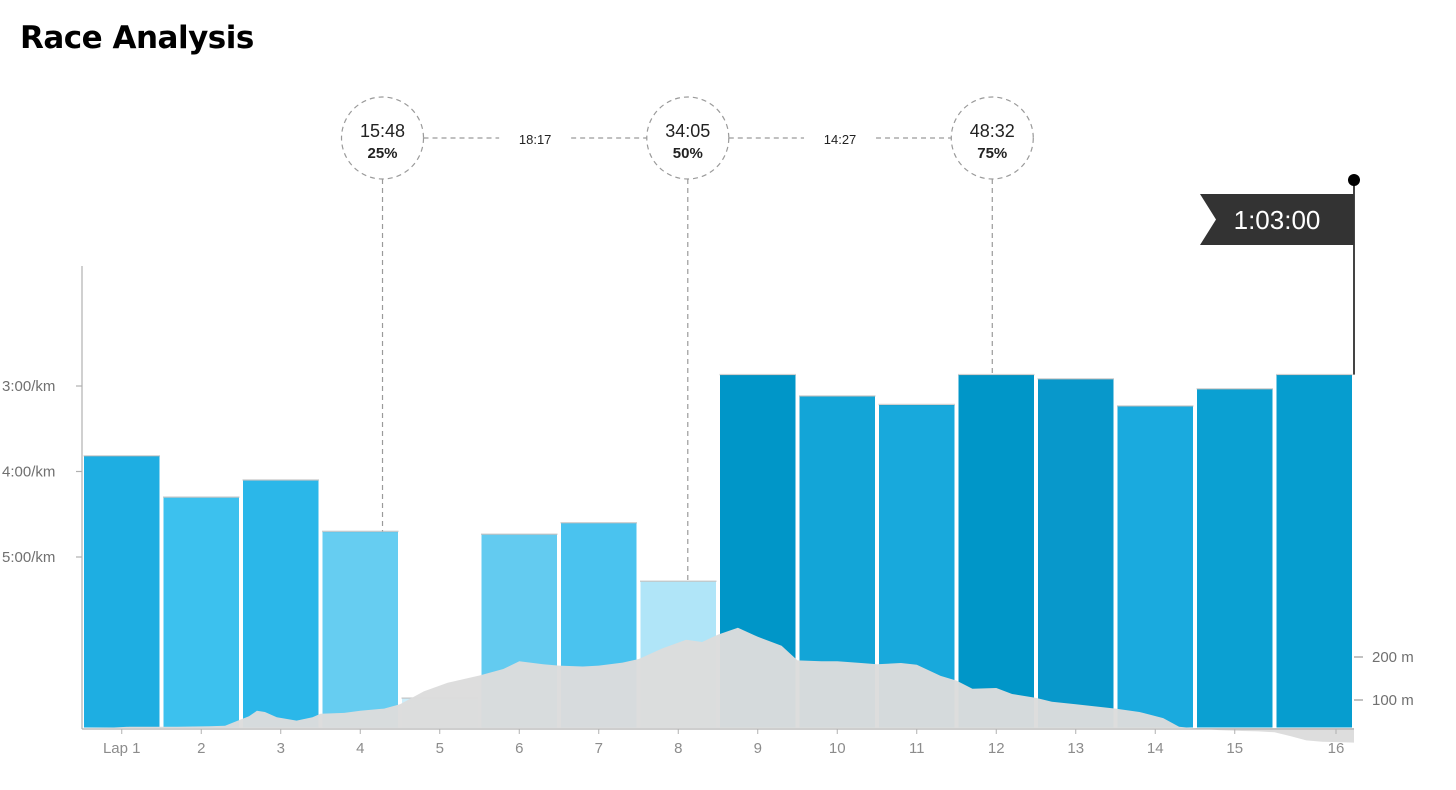  What do you see at coordinates (837, 748) in the screenshot?
I see `x-tick-label: 10` at bounding box center [837, 748].